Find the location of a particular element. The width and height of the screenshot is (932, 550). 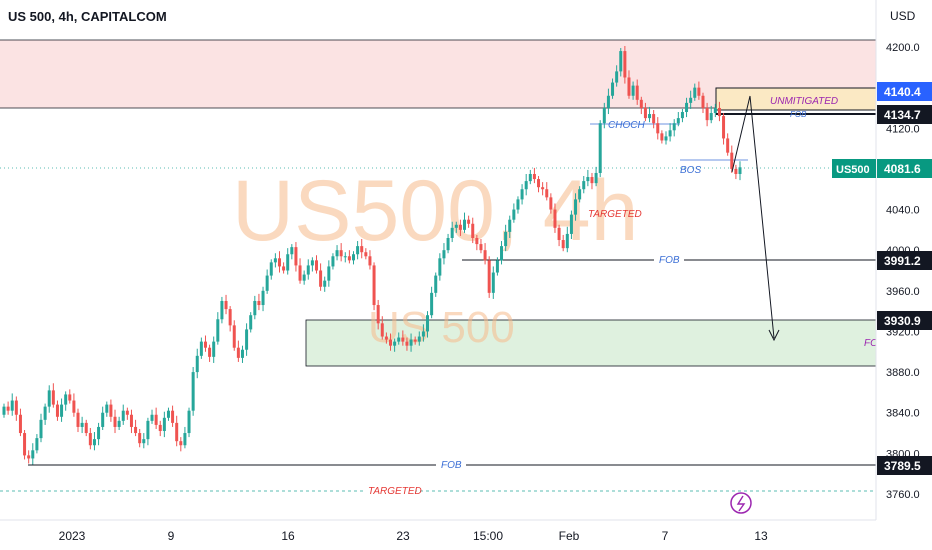

y-tick-label: 3840.0 is located at coordinates (903, 414).